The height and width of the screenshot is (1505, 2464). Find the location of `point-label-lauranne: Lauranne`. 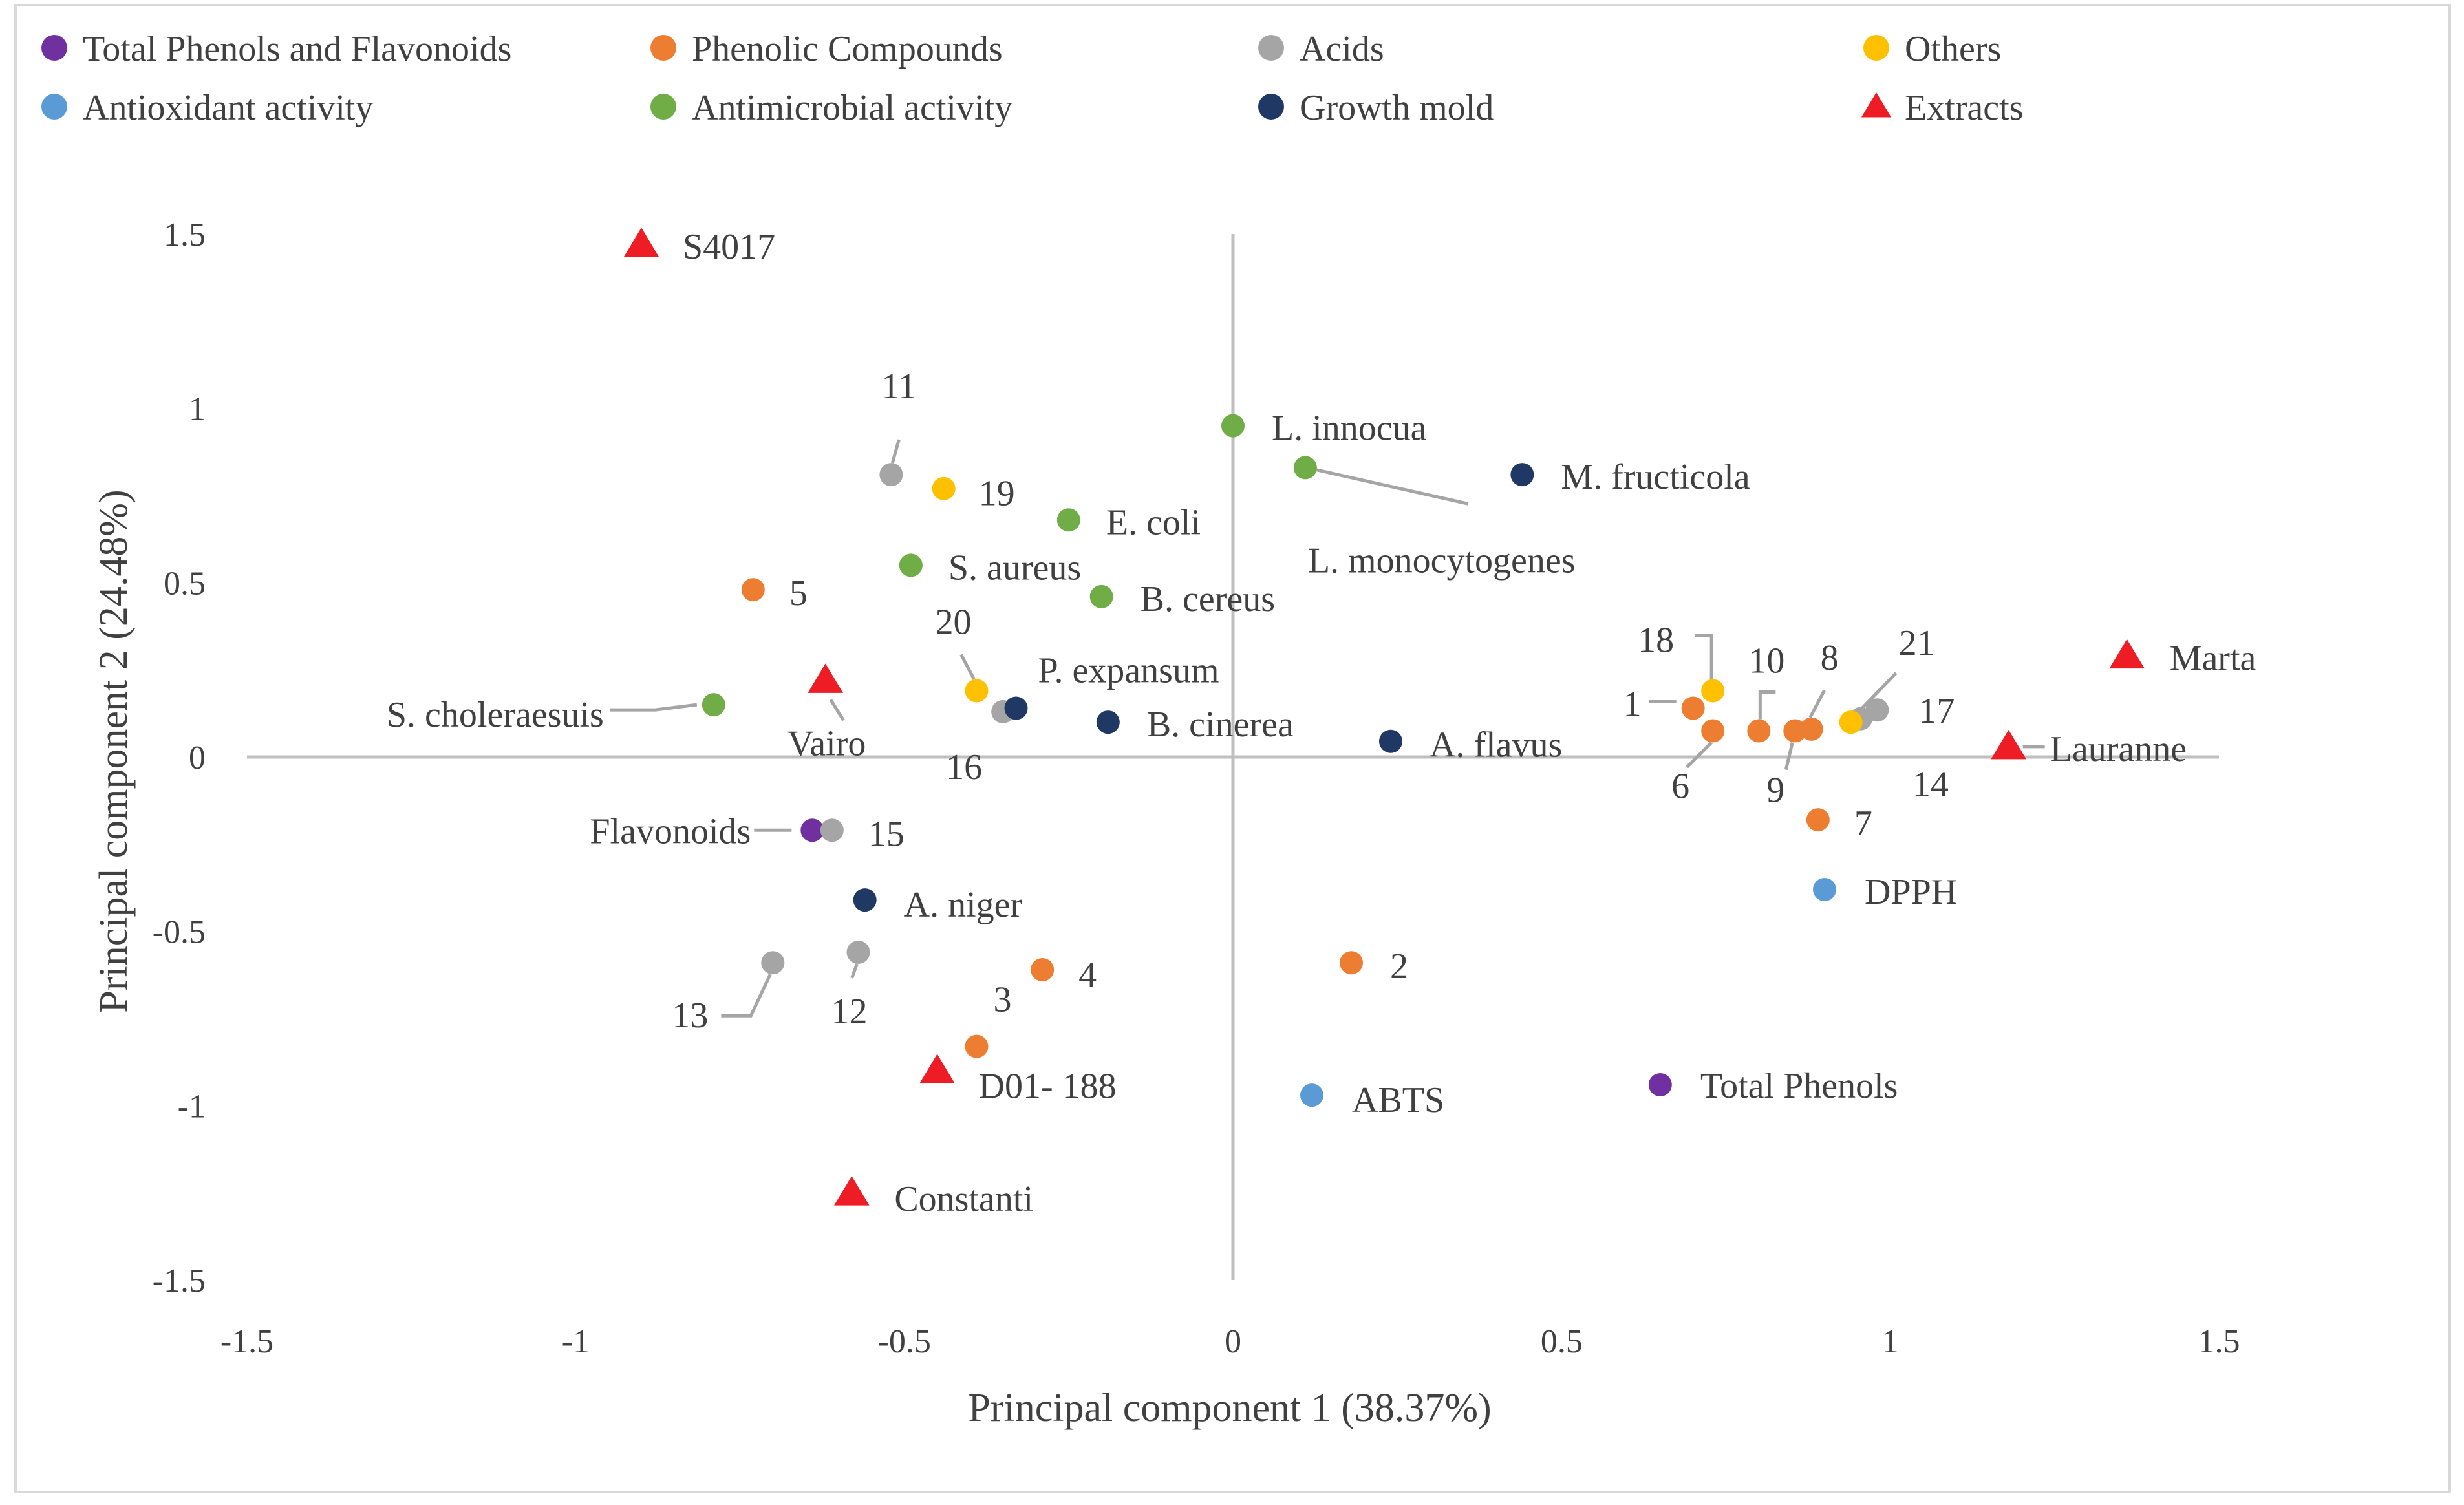

point-label-lauranne: Lauranne is located at coordinates (2118, 749).